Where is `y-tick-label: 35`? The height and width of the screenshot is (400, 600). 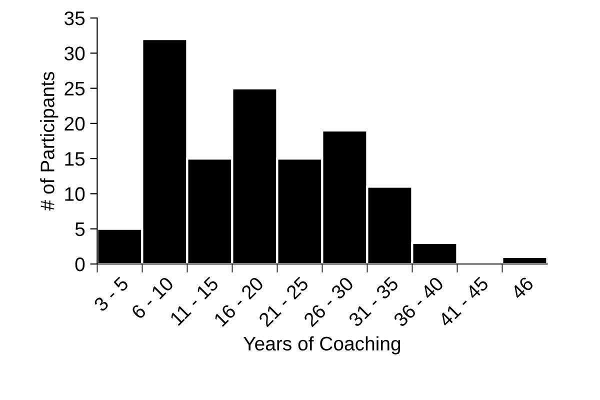 y-tick-label: 35 is located at coordinates (74, 18).